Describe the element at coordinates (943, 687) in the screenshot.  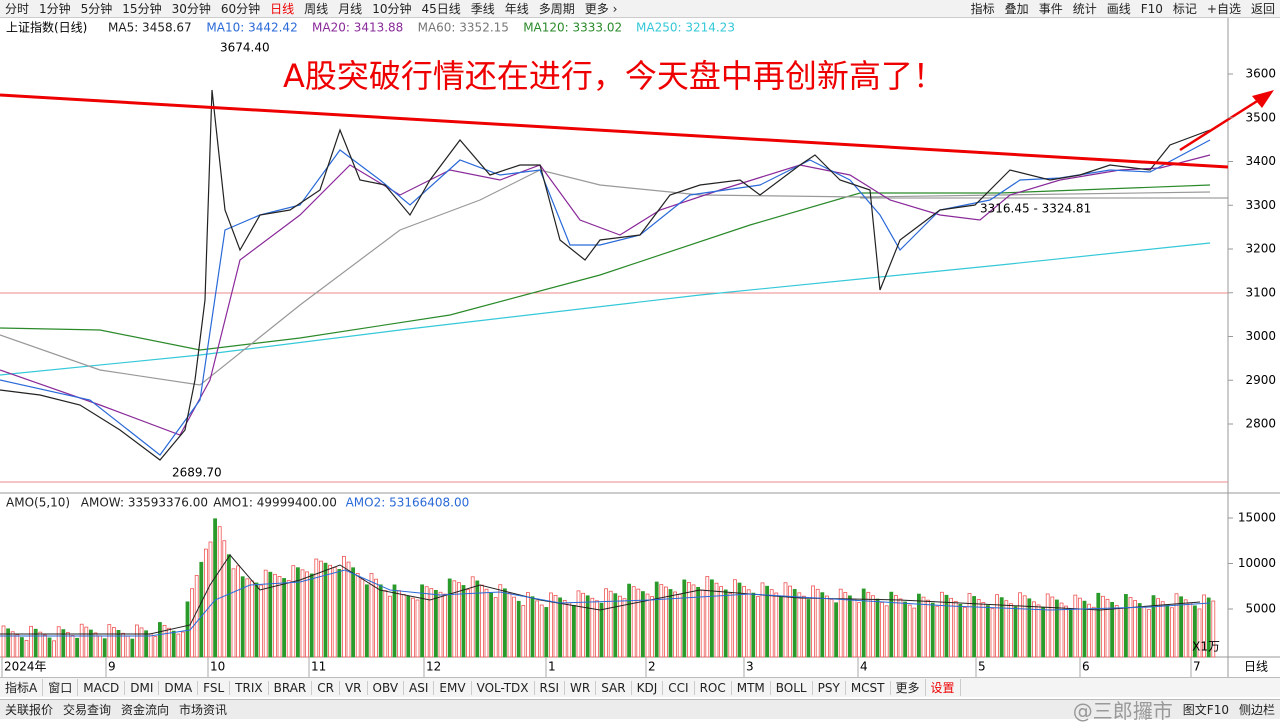
I see `indicator-tab: 设置` at that location.